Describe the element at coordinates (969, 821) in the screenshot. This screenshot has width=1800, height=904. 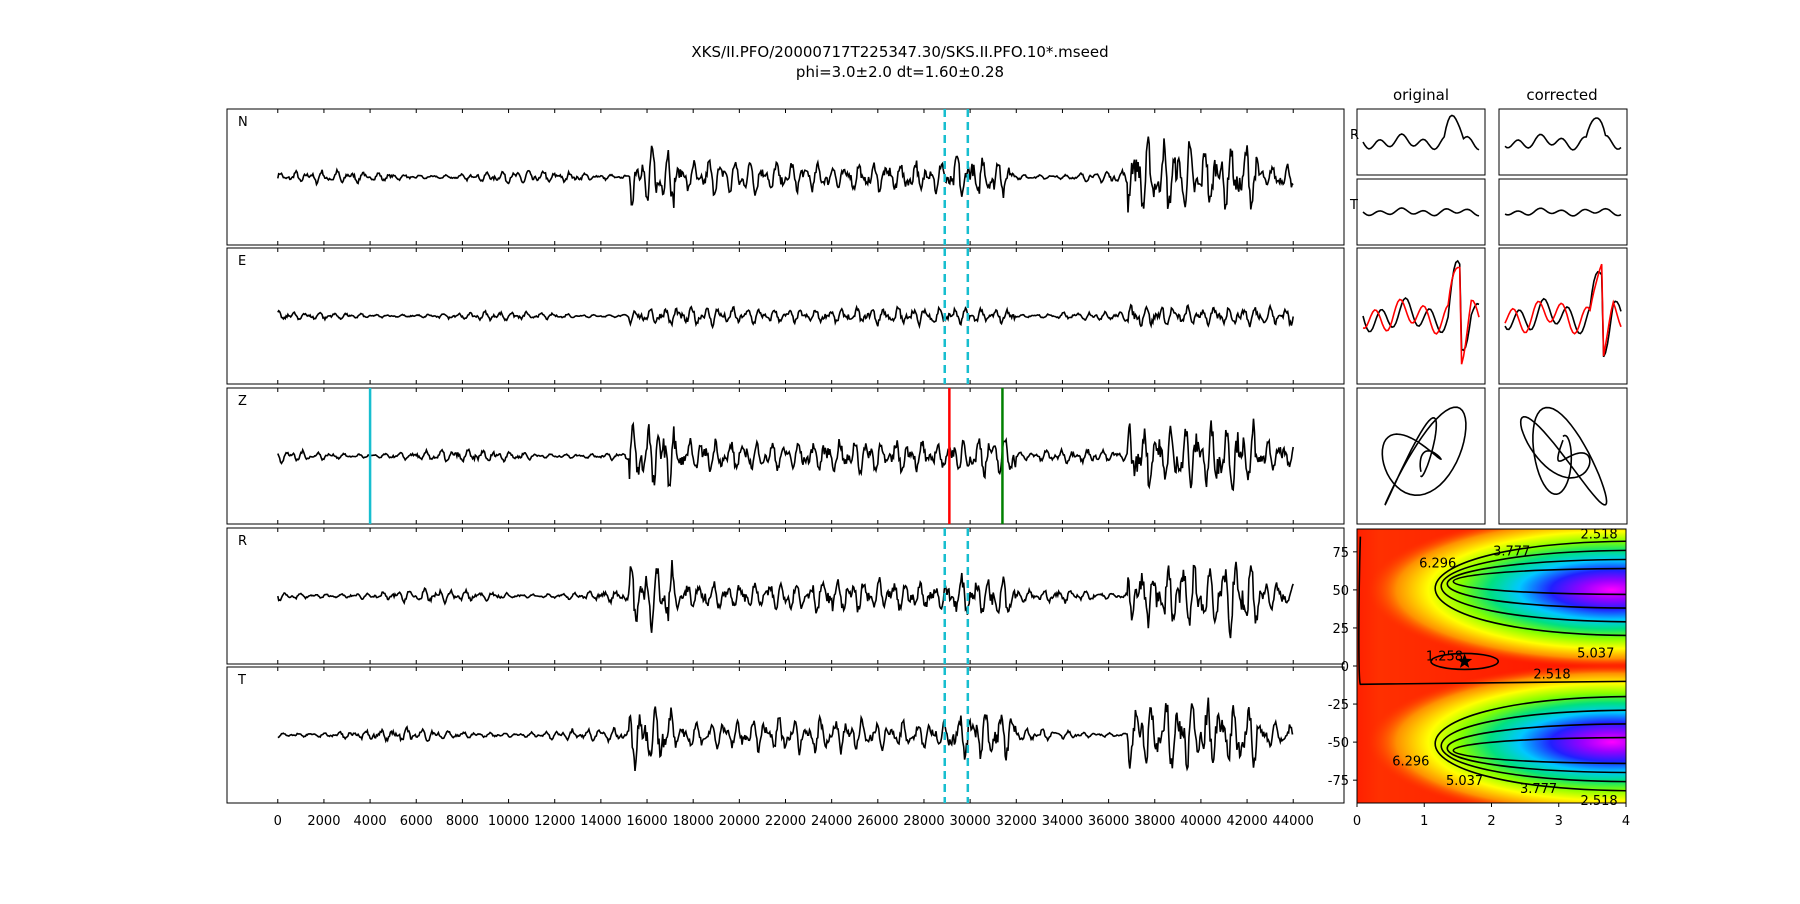
I see `x-tick-label: 30000` at that location.